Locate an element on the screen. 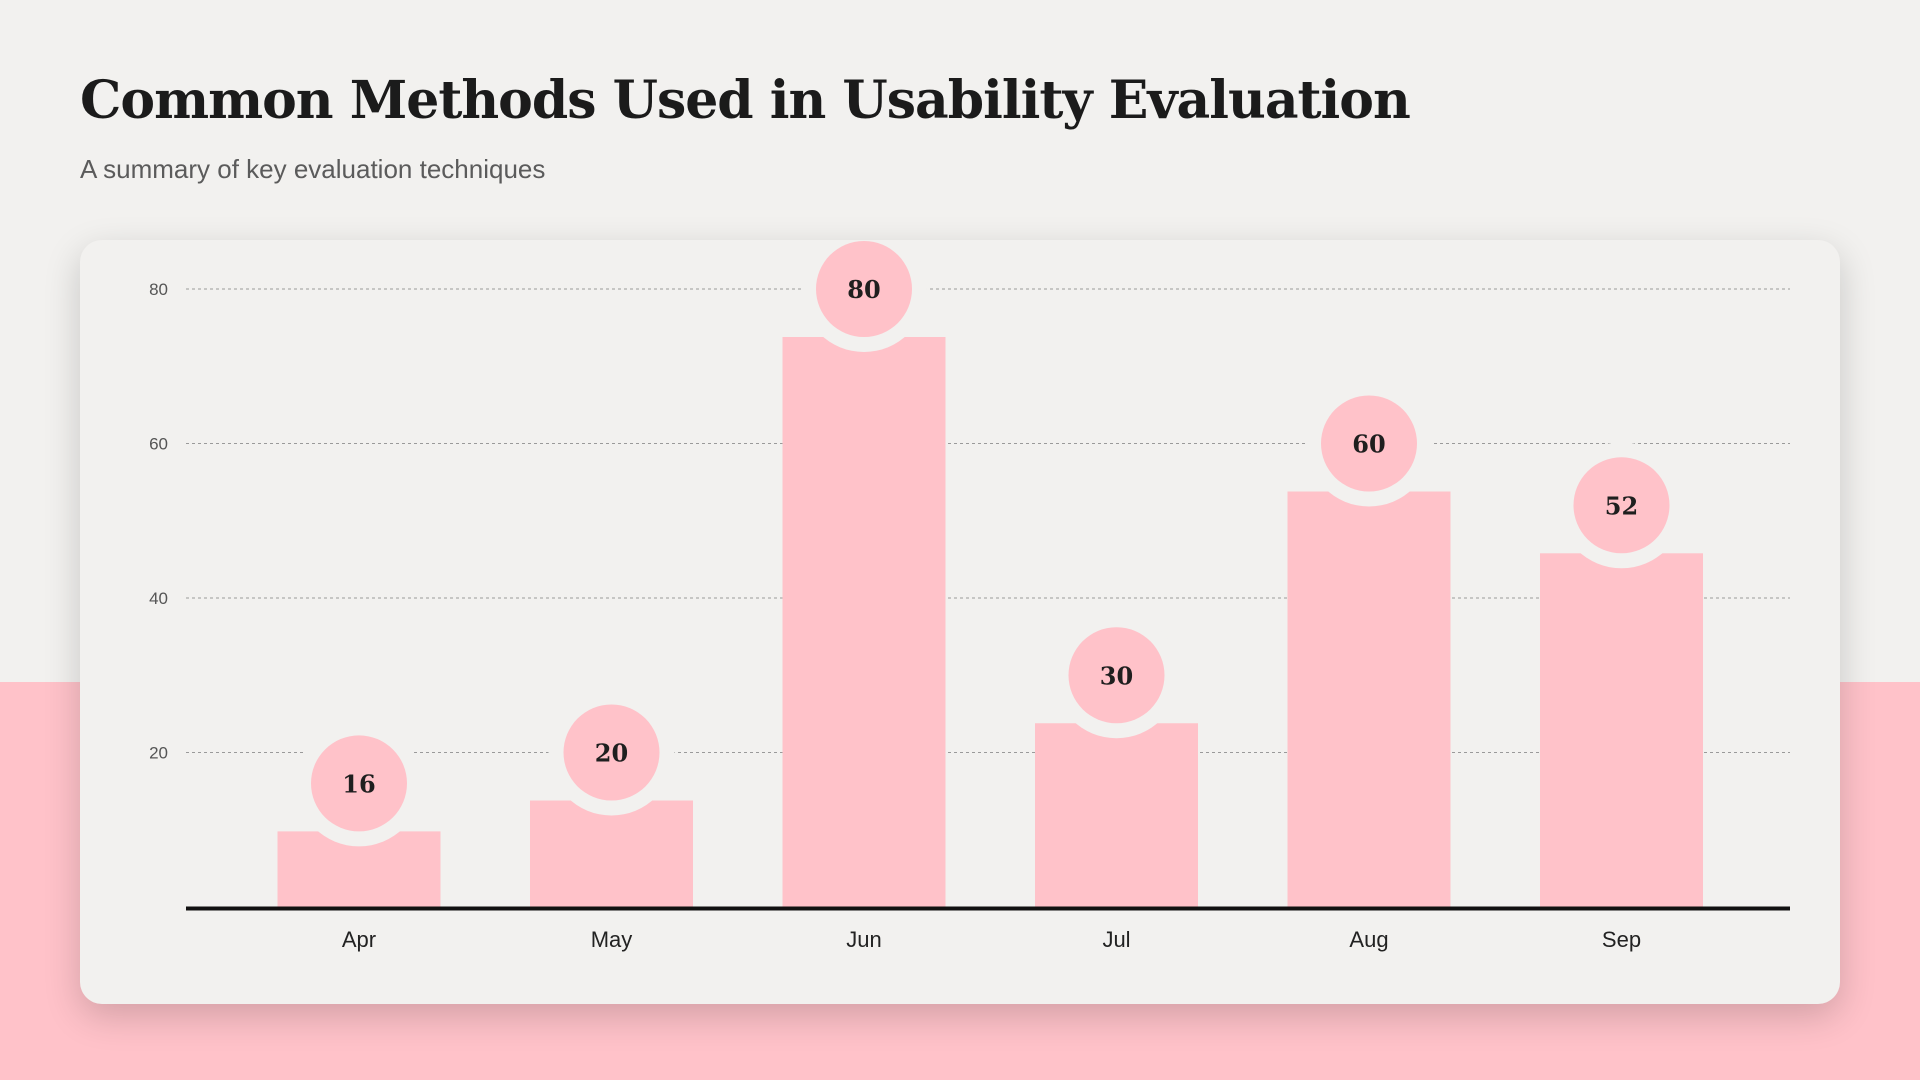  data-label: 30 is located at coordinates (1116, 675).